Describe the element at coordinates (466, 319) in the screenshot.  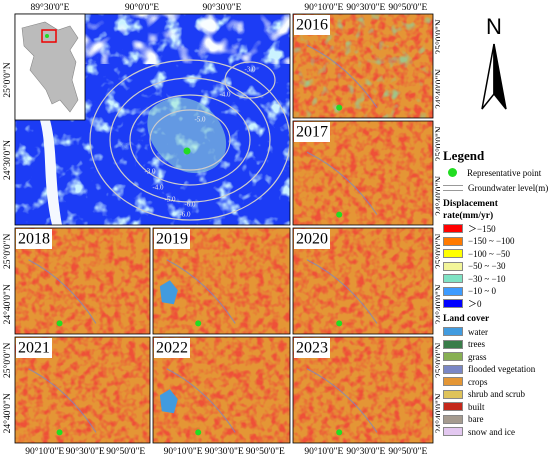
I see `landcover-title: Land cover` at that location.